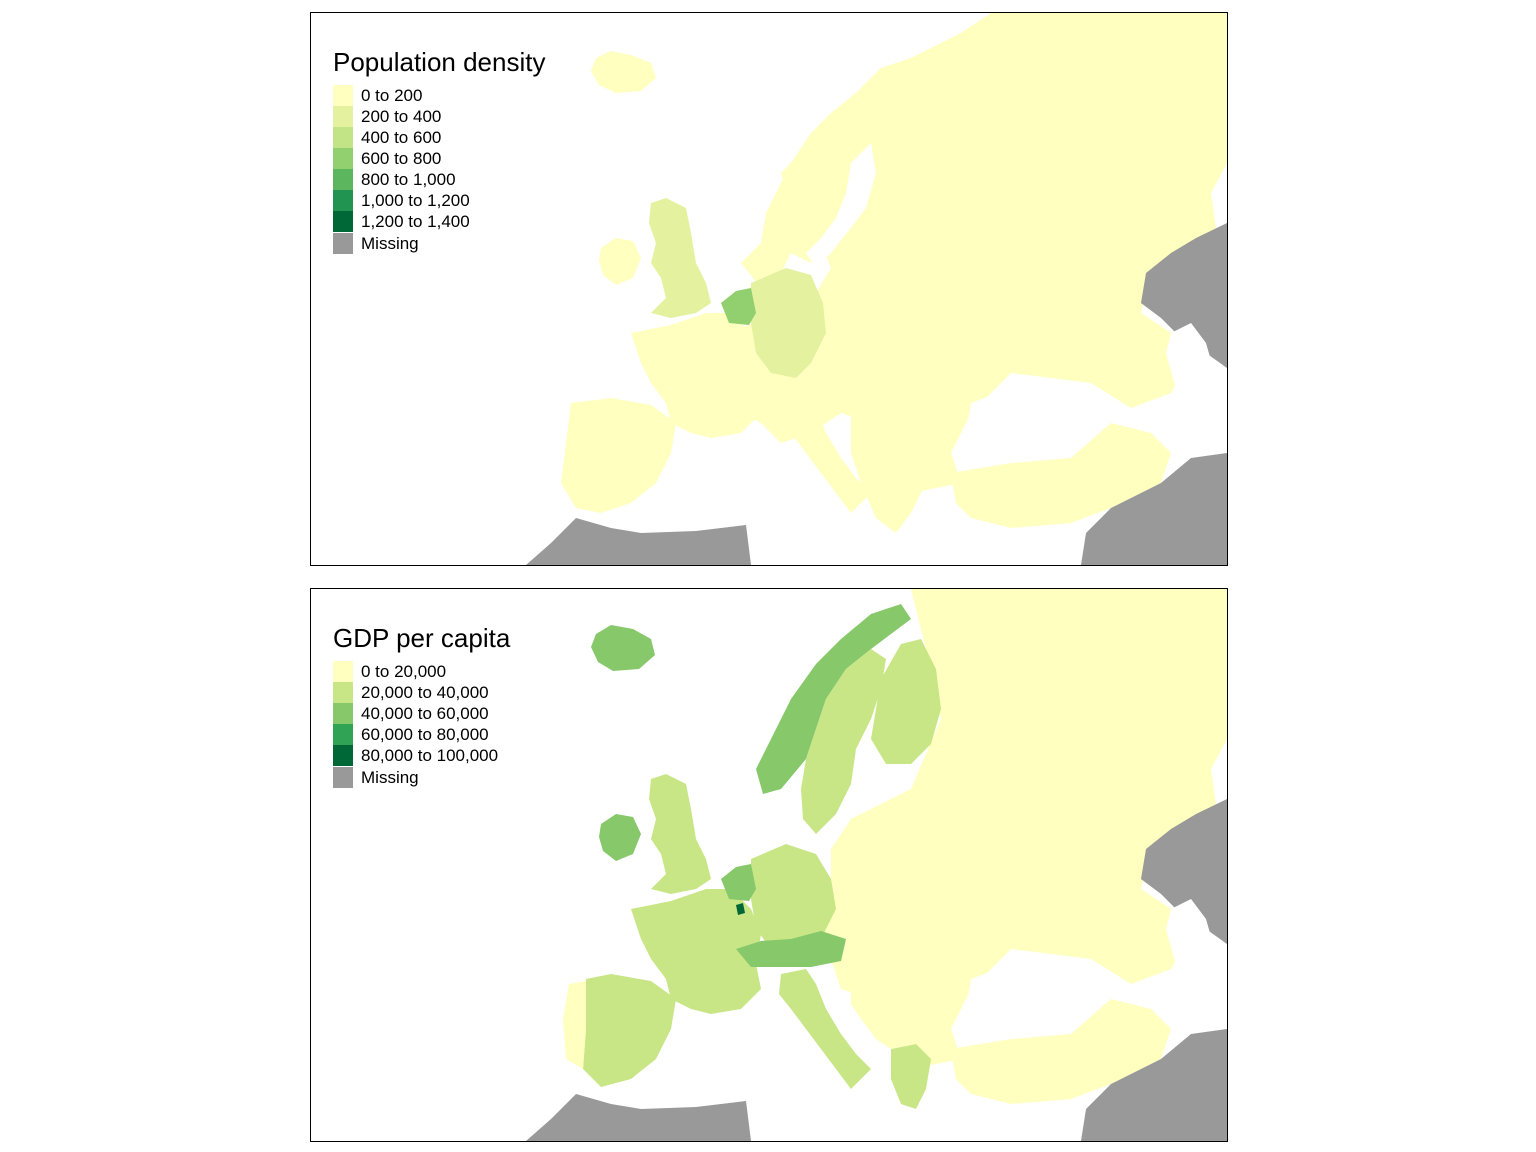 The height and width of the screenshot is (1152, 1536). What do you see at coordinates (425, 734) in the screenshot?
I see `legend-label: 60,000 to 80,000` at bounding box center [425, 734].